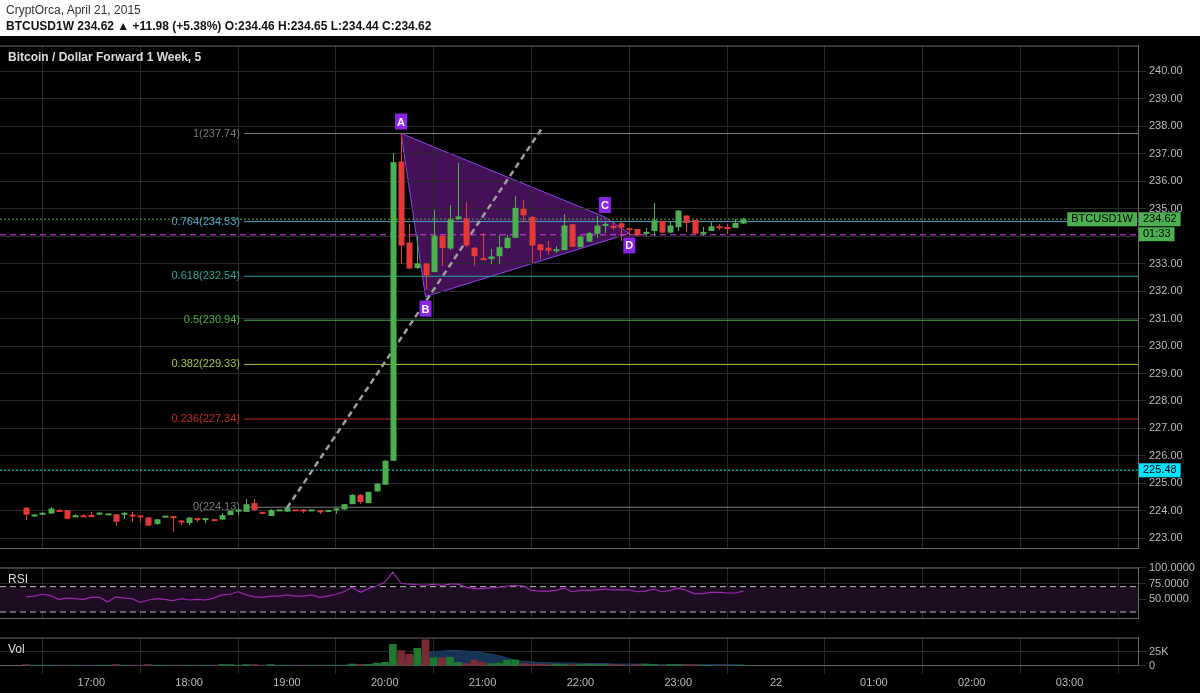  I want to click on y-tick-label: 75.0000, so click(1169, 582).